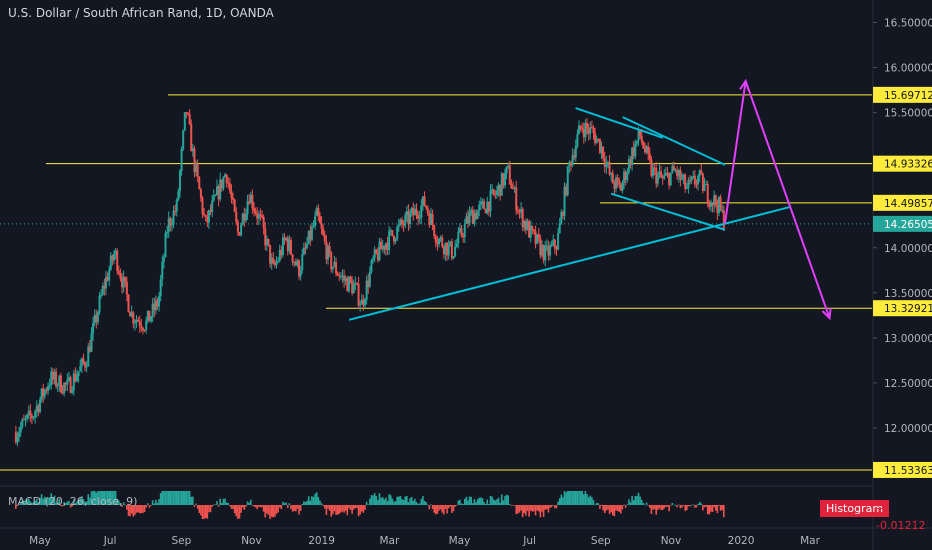  What do you see at coordinates (826, 314) in the screenshot?
I see `projection-arrowhead` at bounding box center [826, 314].